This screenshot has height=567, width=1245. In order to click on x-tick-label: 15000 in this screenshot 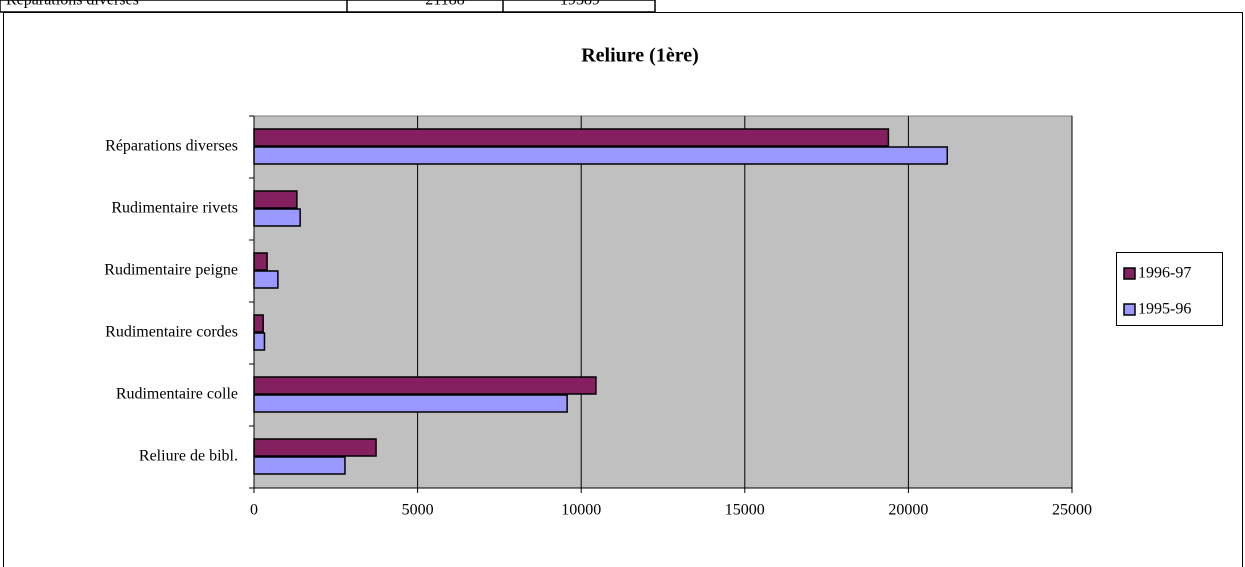, I will do `click(745, 510)`.